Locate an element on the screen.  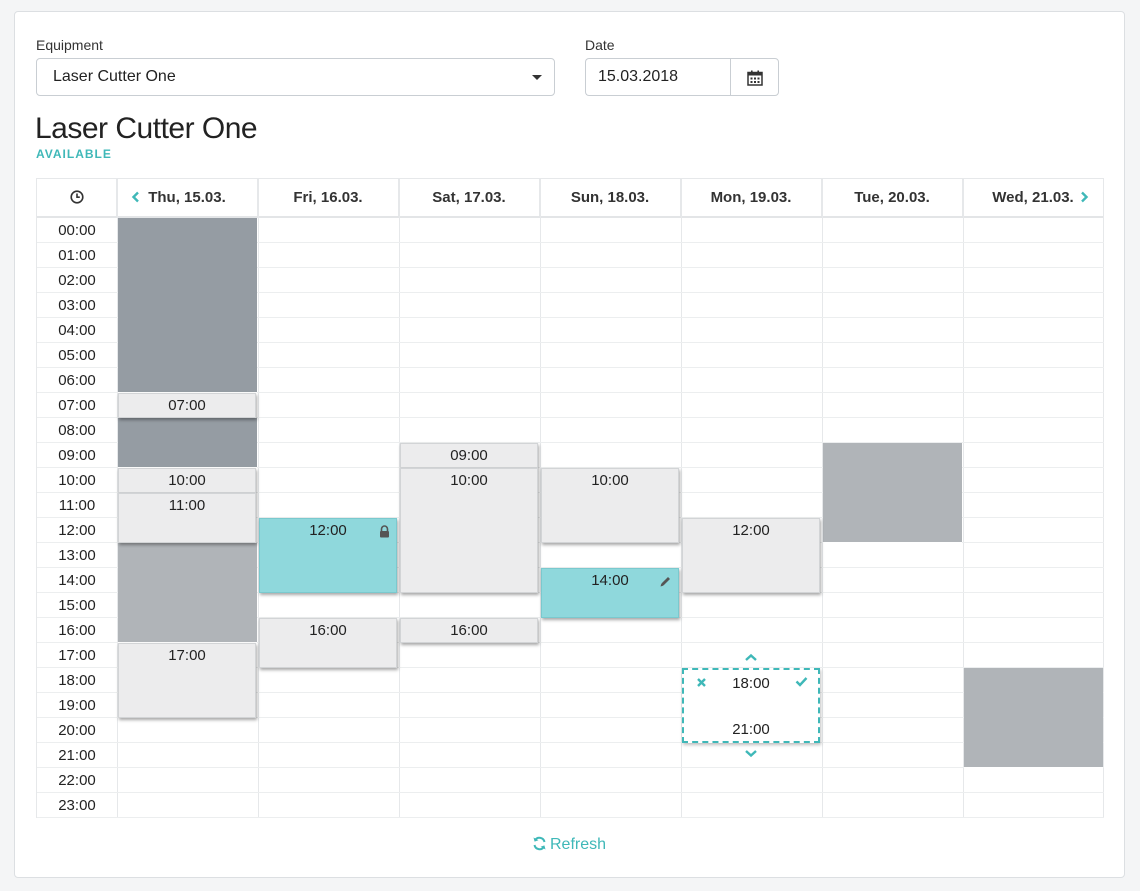
status-badge: AVAILABLE is located at coordinates (74, 154).